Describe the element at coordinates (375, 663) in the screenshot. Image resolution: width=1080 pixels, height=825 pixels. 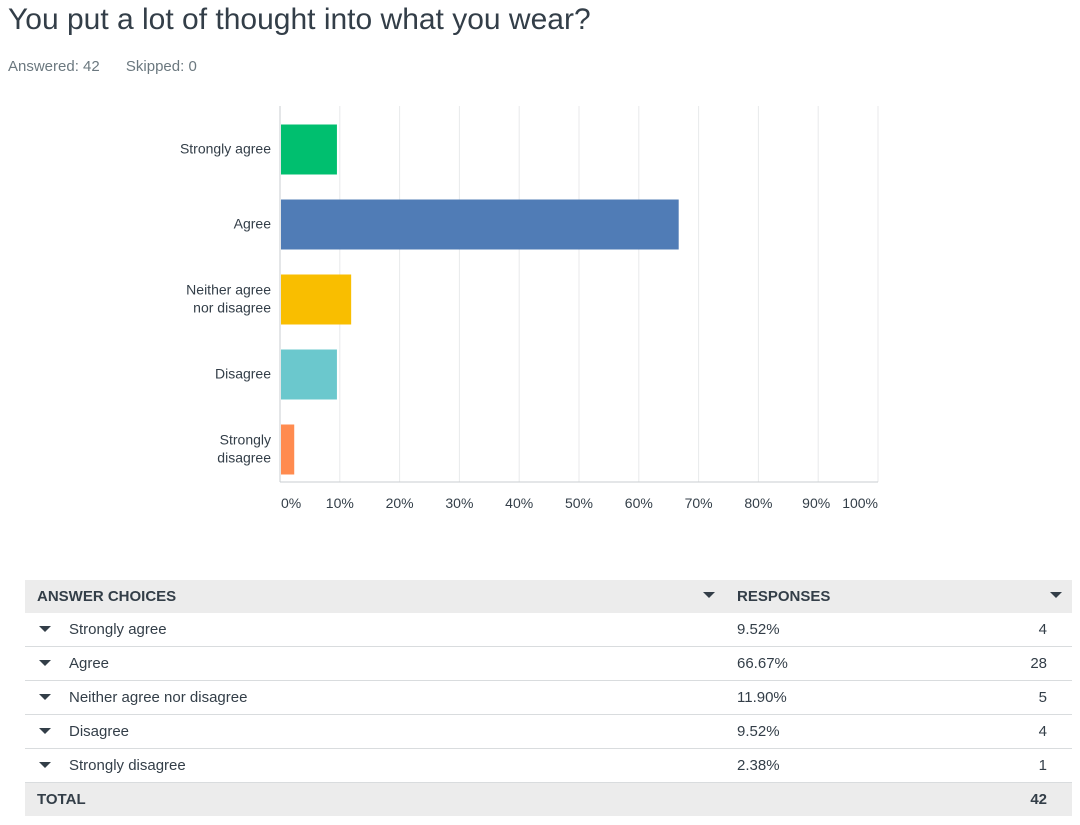
I see `answer-choice-cell: Agree` at that location.